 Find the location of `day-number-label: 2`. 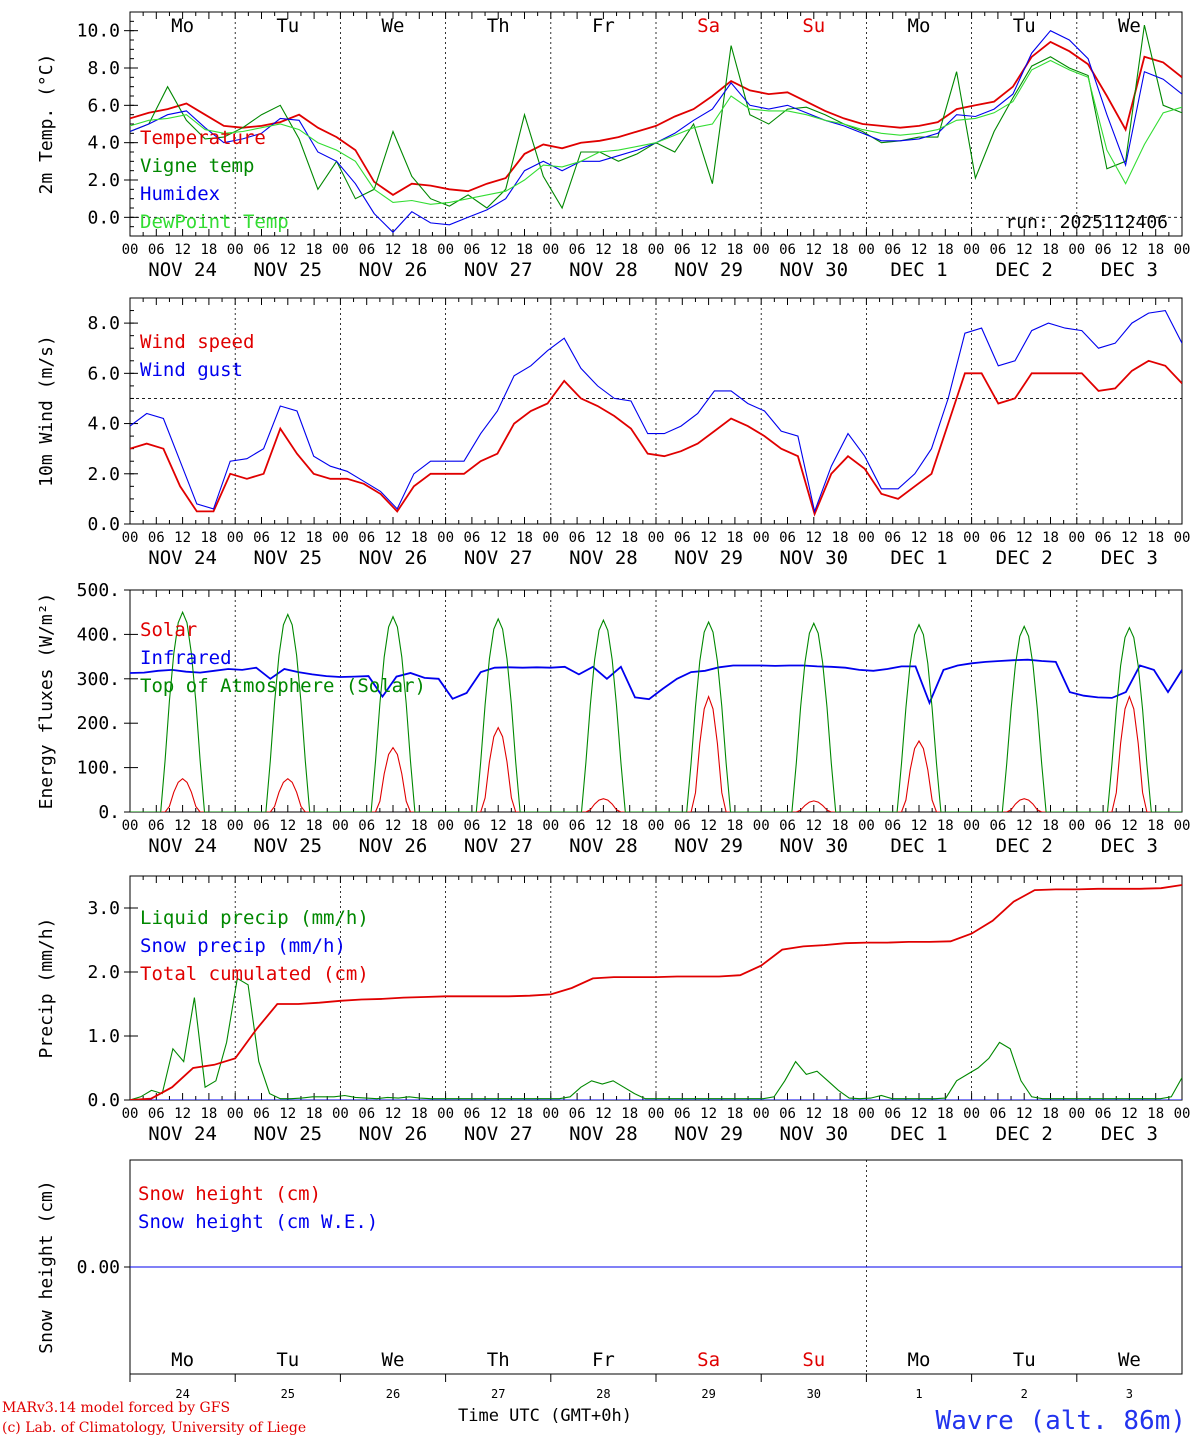

day-number-label: 2 is located at coordinates (1024, 1394).